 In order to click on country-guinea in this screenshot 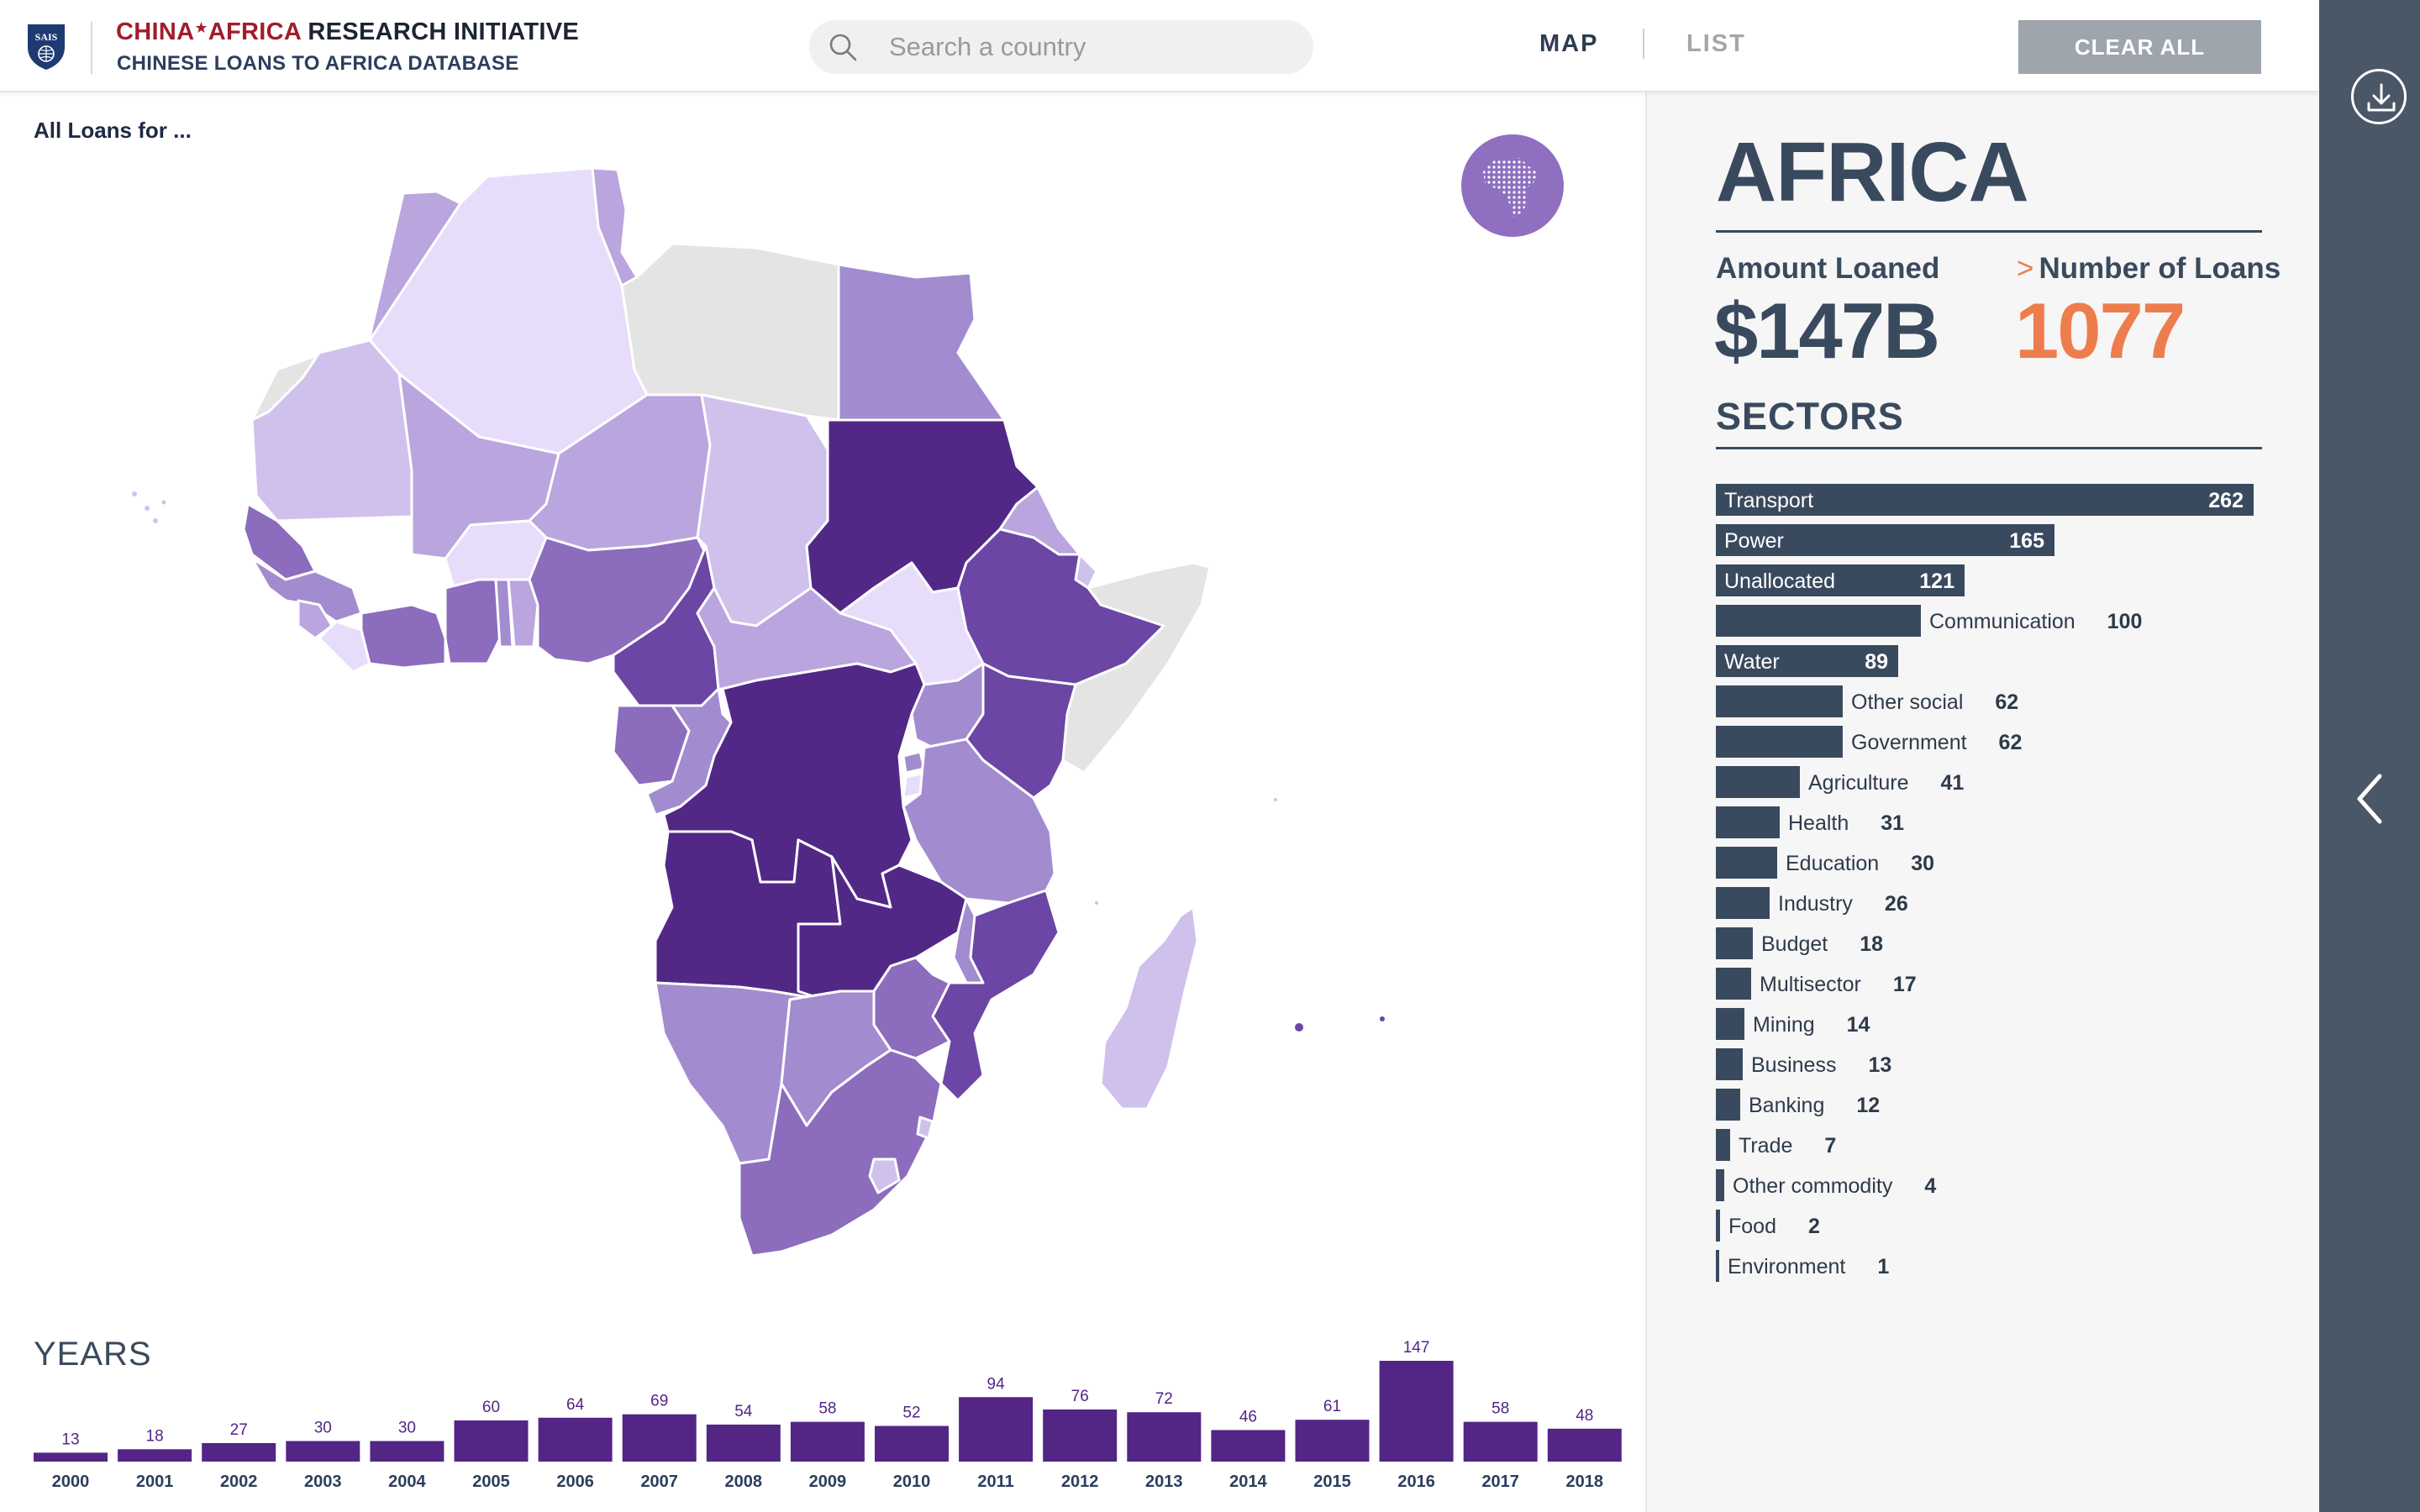, I will do `click(306, 590)`.